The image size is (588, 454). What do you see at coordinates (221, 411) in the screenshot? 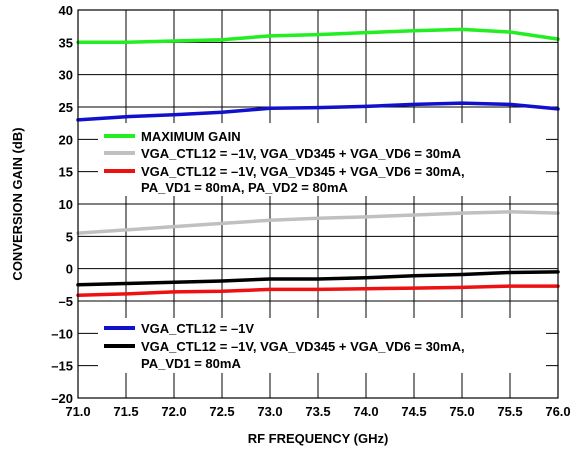
I see `x-tick-label: 72.5` at bounding box center [221, 411].